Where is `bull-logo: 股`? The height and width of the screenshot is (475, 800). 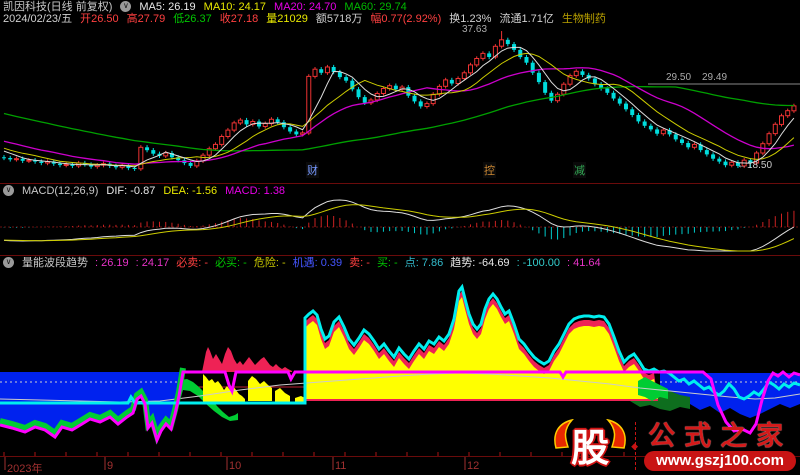
bull-logo: 股 is located at coordinates (590, 446).